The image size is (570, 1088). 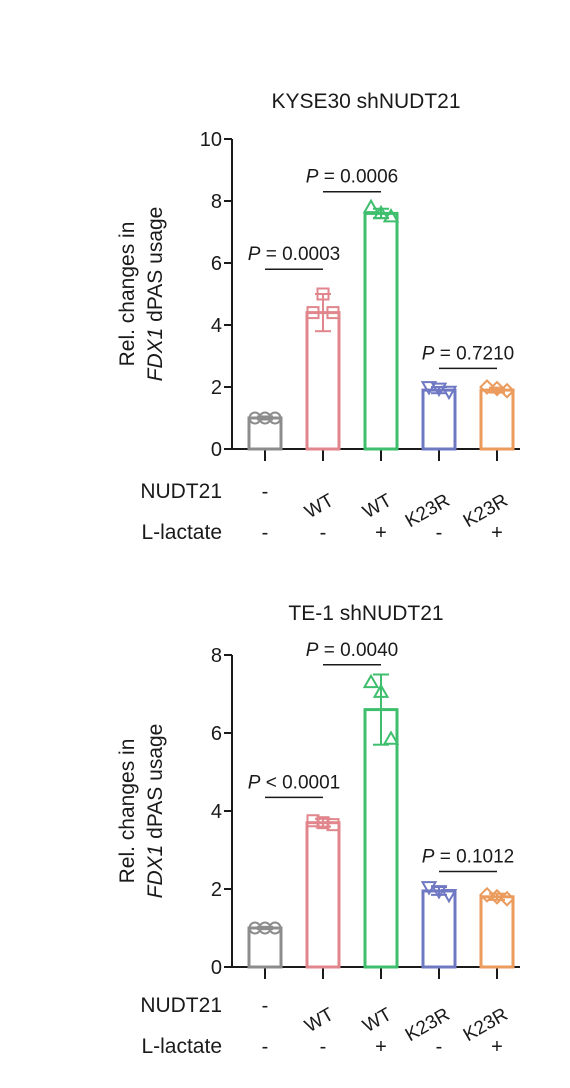 I want to click on p-value-label: P < 0.0001, so click(x=294, y=782).